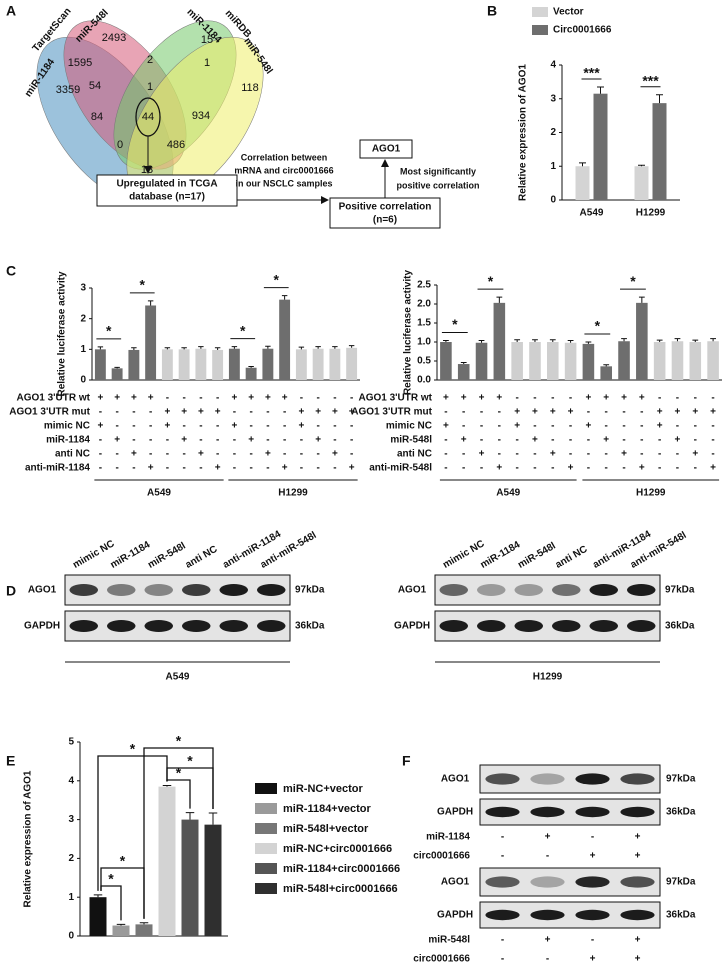 The height and width of the screenshot is (972, 728). Describe the element at coordinates (553, 166) in the screenshot. I see `y-tick-label: 1` at that location.